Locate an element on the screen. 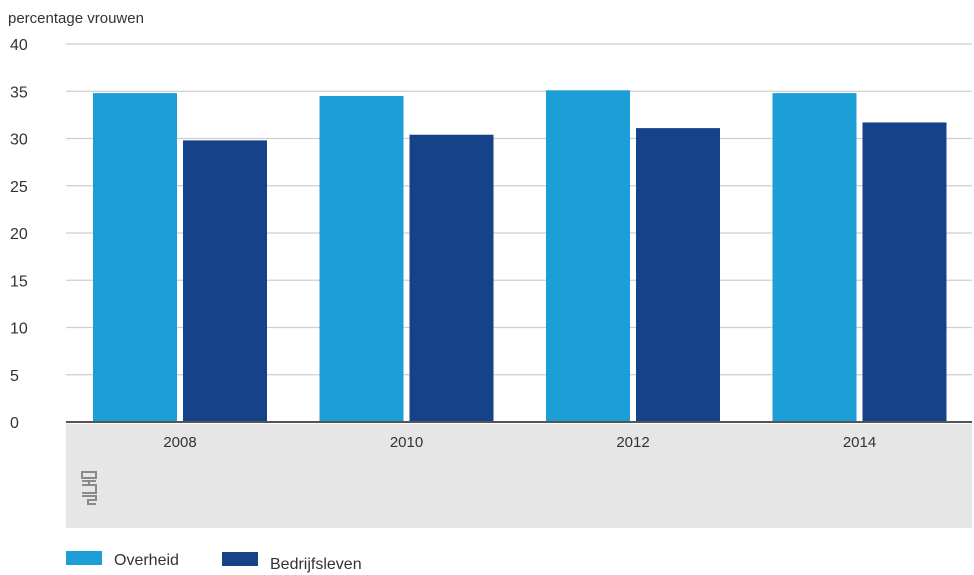 The width and height of the screenshot is (974, 575). bar-bedrijfsleven-2012 is located at coordinates (678, 275).